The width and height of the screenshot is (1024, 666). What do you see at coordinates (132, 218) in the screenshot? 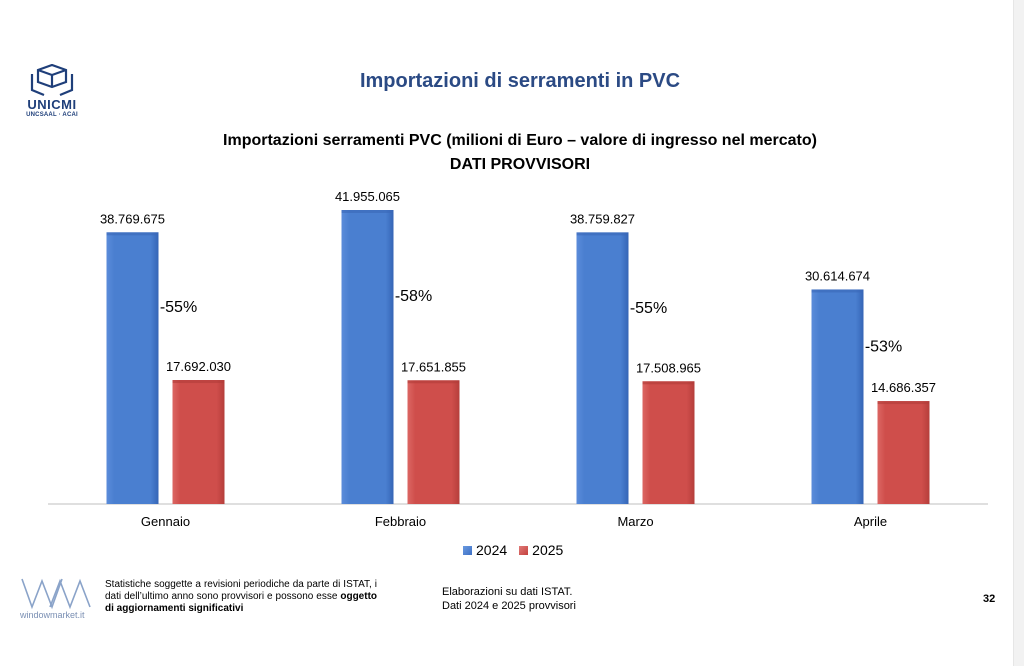
I see `data-label-2024-gennaio: 38.769.675` at bounding box center [132, 218].